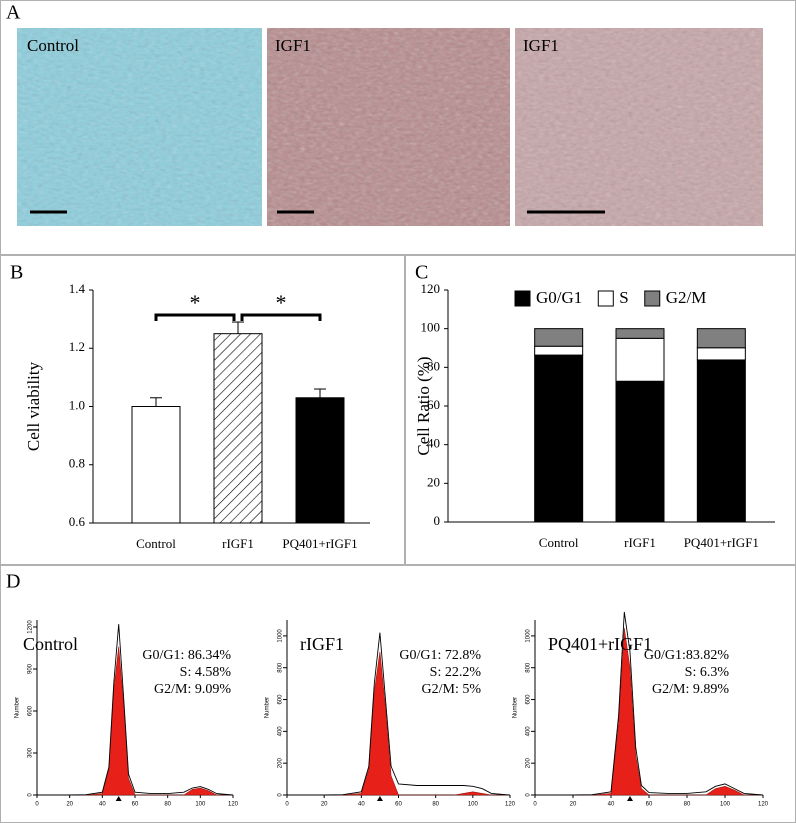 The width and height of the screenshot is (796, 823). Describe the element at coordinates (186, 655) in the screenshot. I see `phase-annotation: G0/G1: 86.34%` at that location.